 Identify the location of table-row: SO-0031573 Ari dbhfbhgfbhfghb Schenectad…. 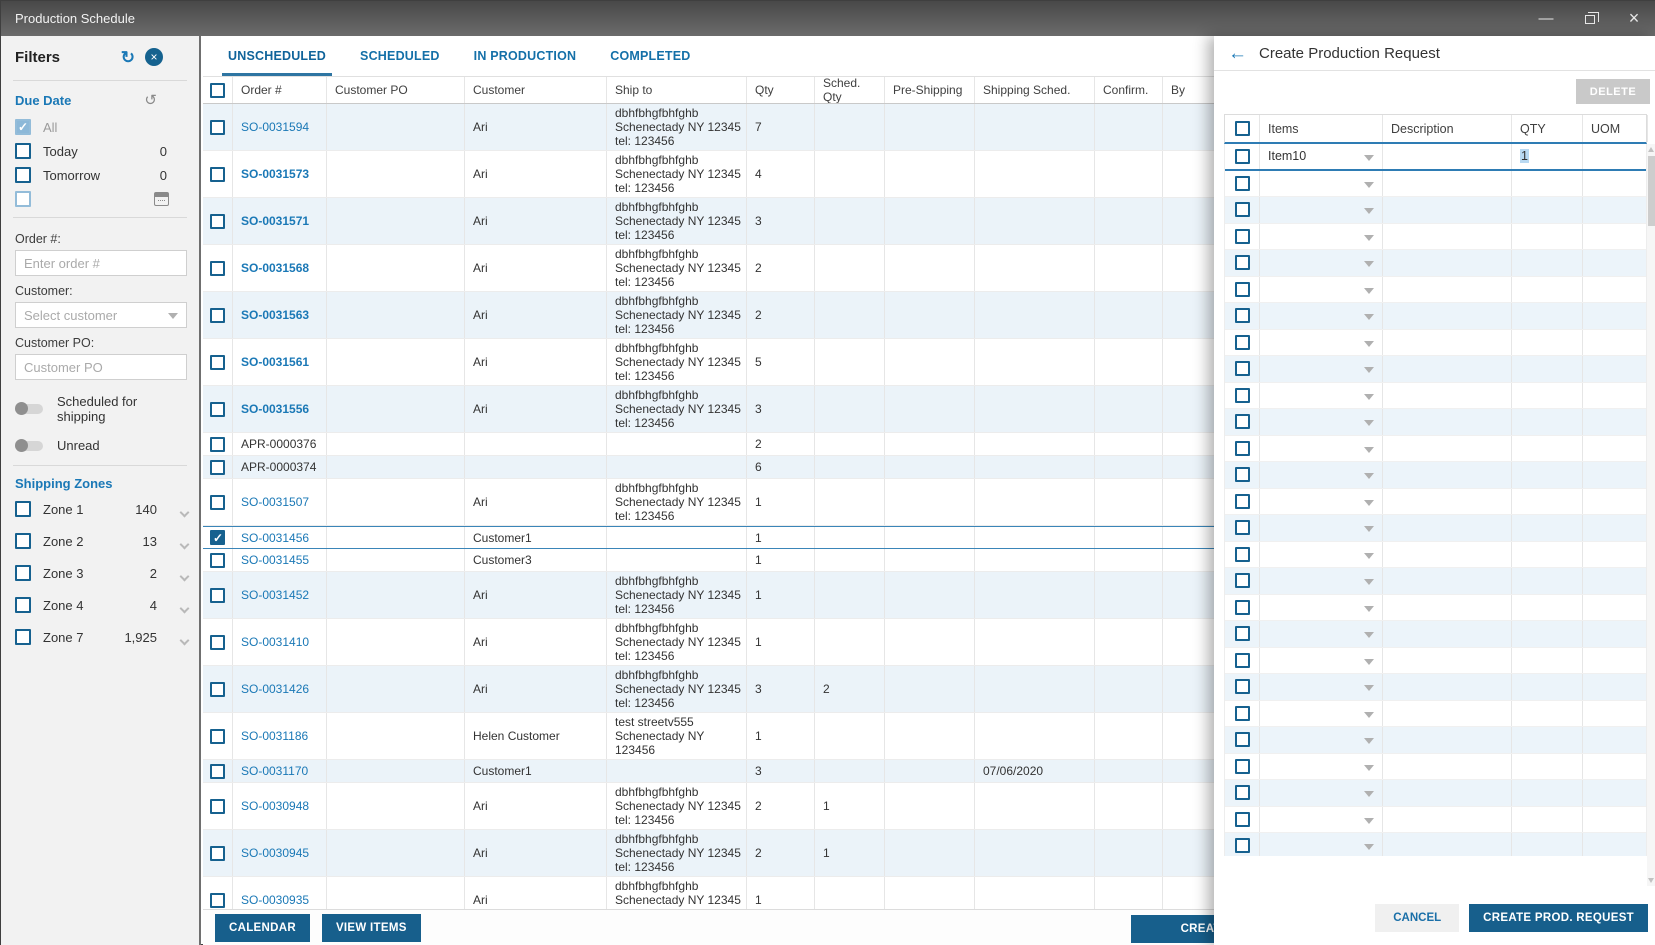
(708, 174).